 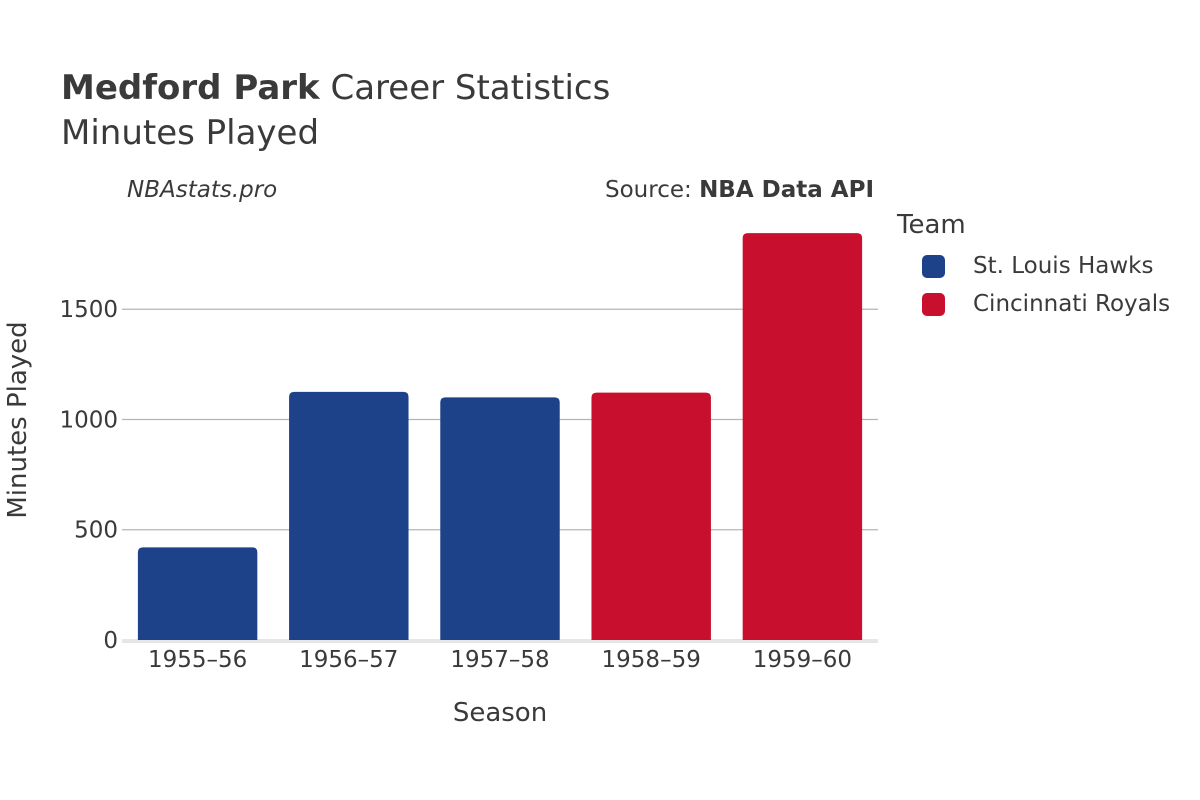 I want to click on bar-1959–60, so click(x=802, y=436).